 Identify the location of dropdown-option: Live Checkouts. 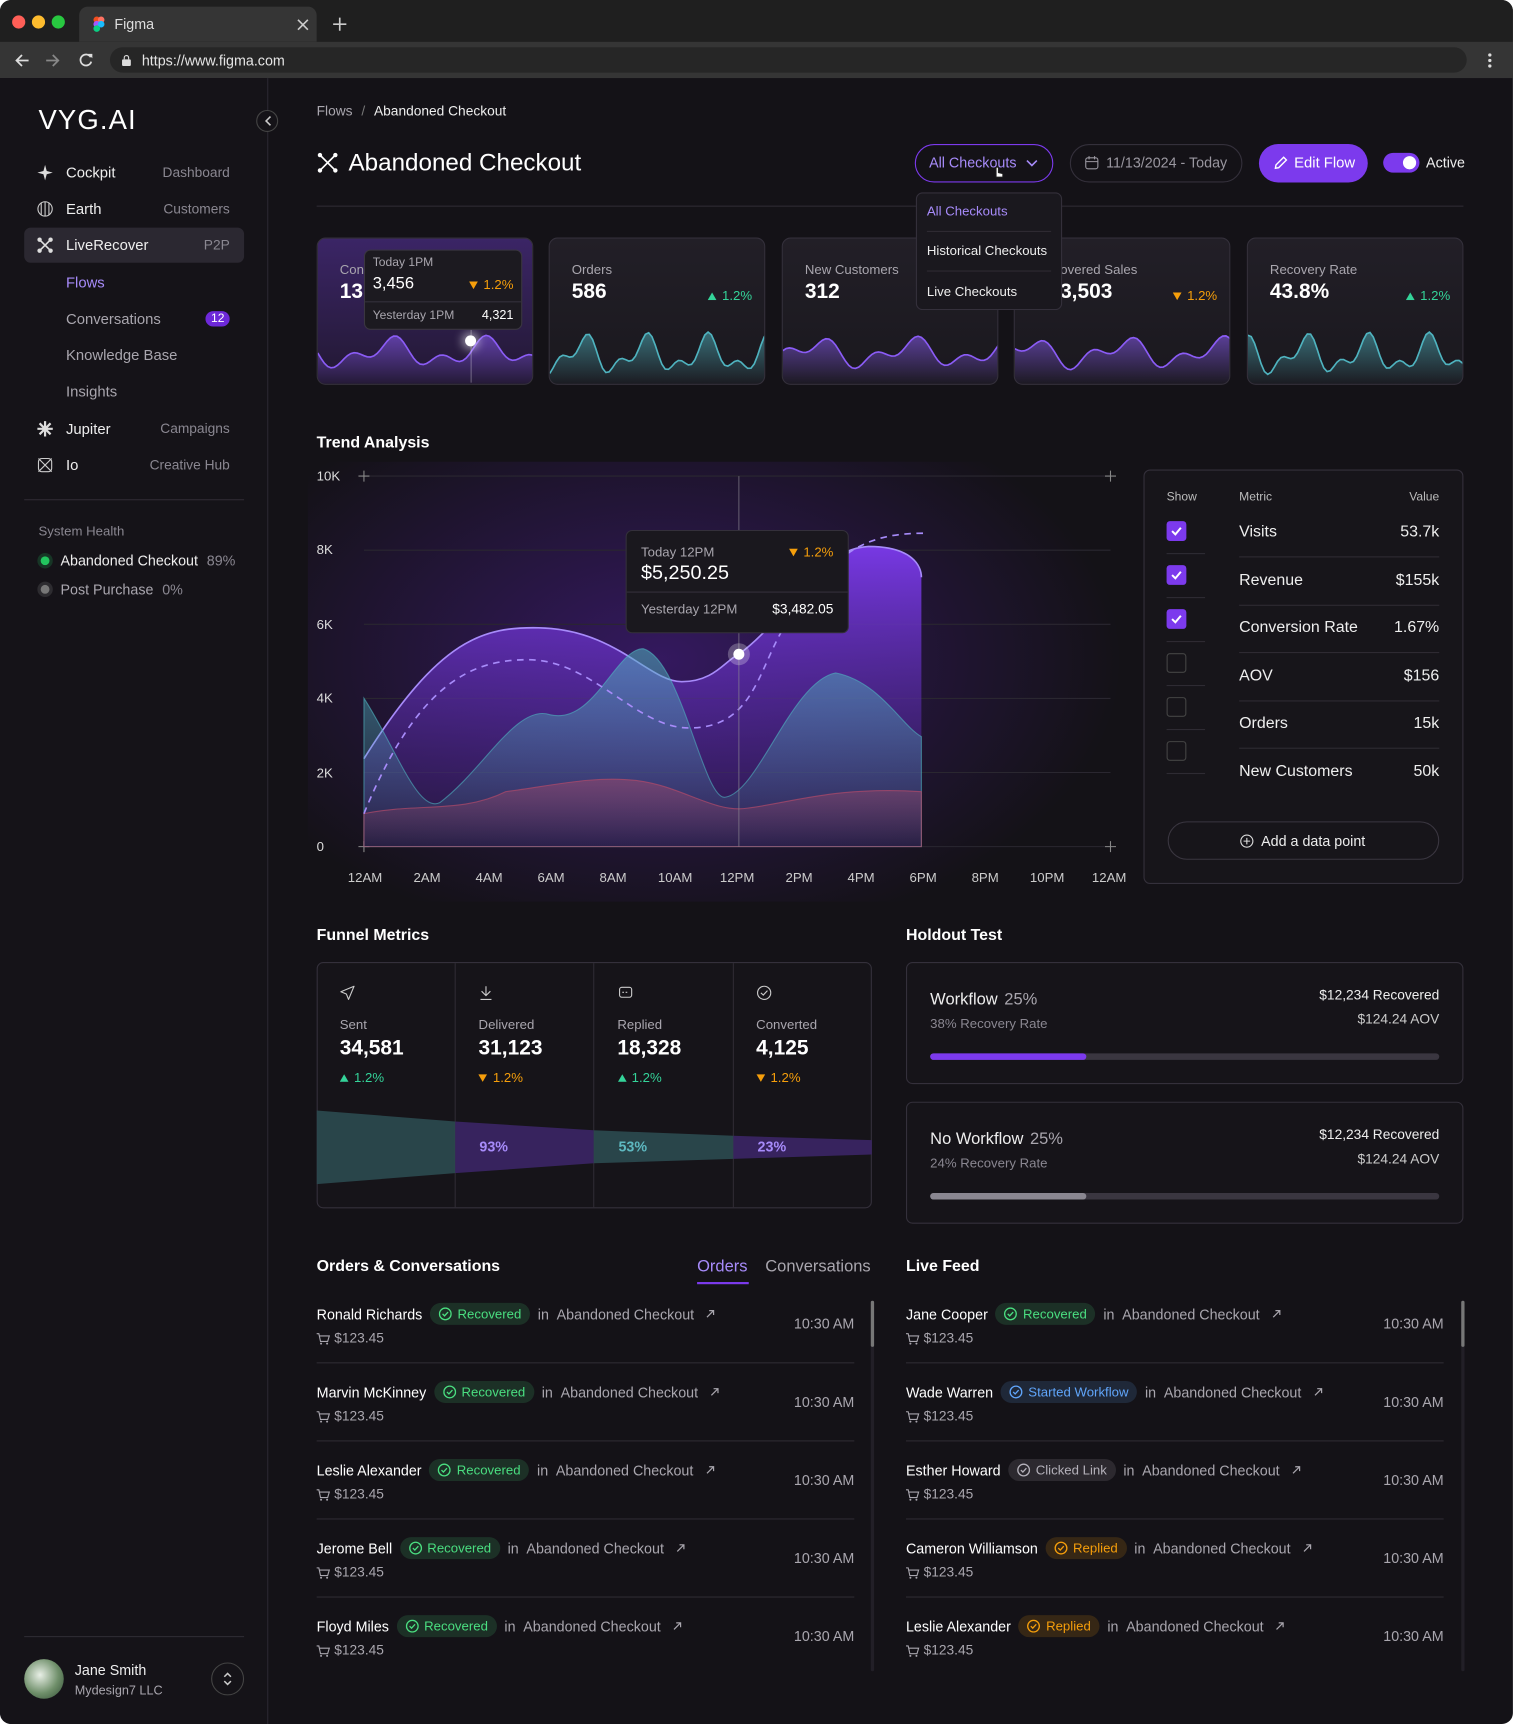
(972, 291).